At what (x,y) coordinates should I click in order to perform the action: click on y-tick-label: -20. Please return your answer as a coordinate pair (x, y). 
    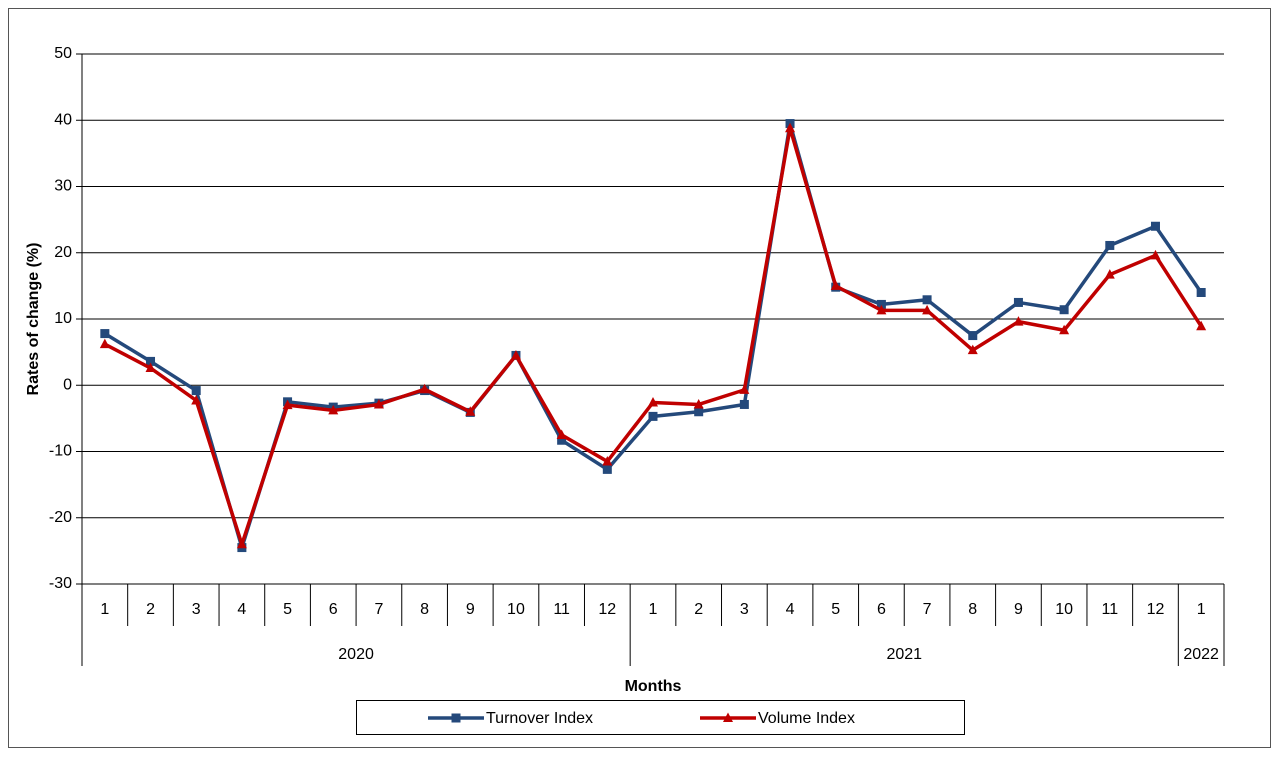
    Looking at the image, I should click on (60, 517).